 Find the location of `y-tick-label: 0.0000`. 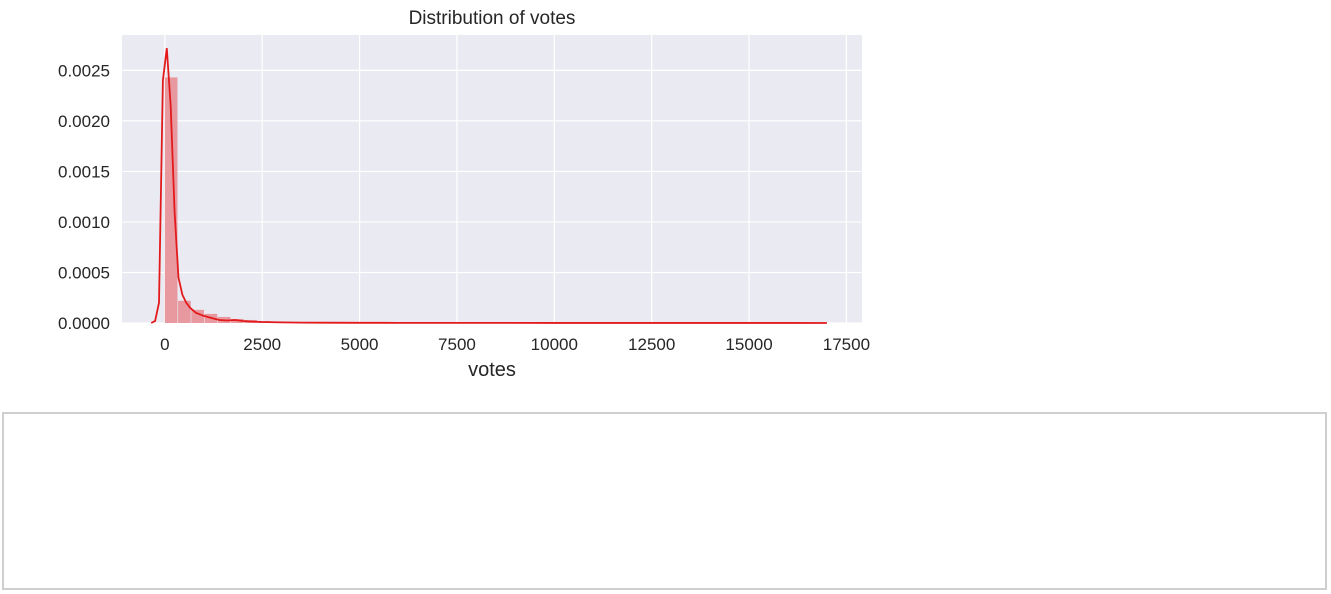

y-tick-label: 0.0000 is located at coordinates (84, 323).